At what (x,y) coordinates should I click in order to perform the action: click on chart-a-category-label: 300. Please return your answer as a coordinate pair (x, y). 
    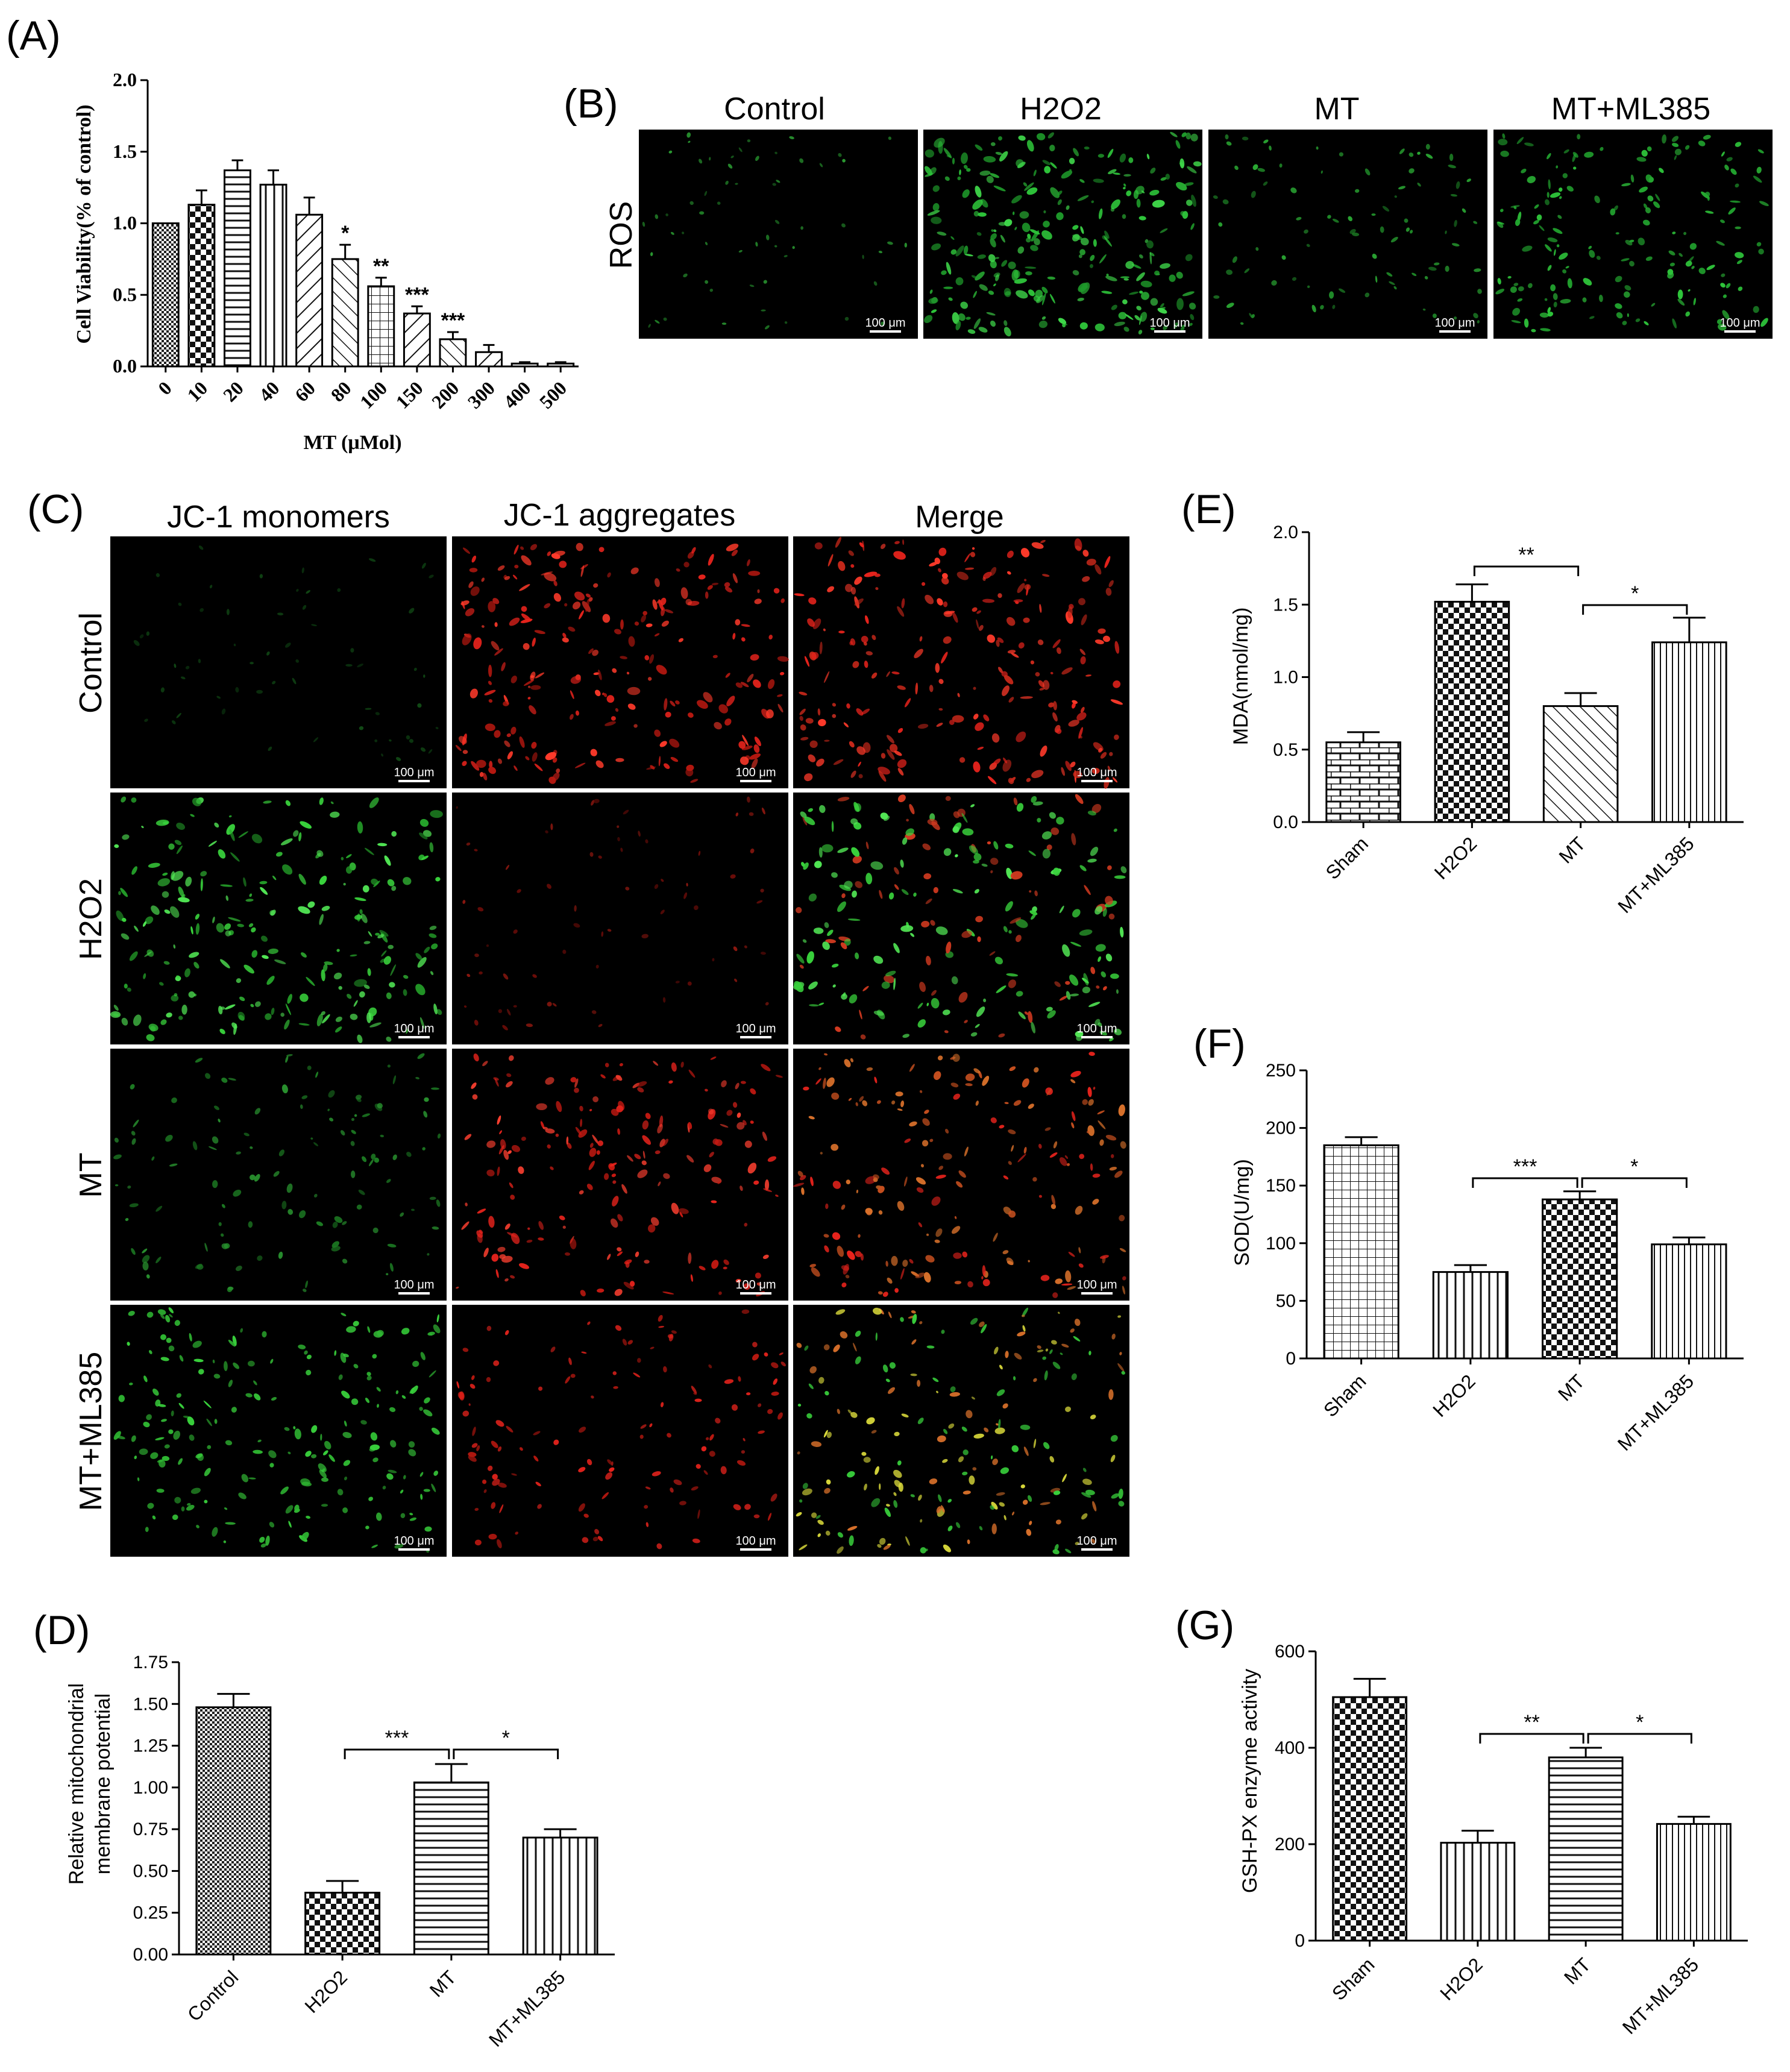
    Looking at the image, I should click on (481, 395).